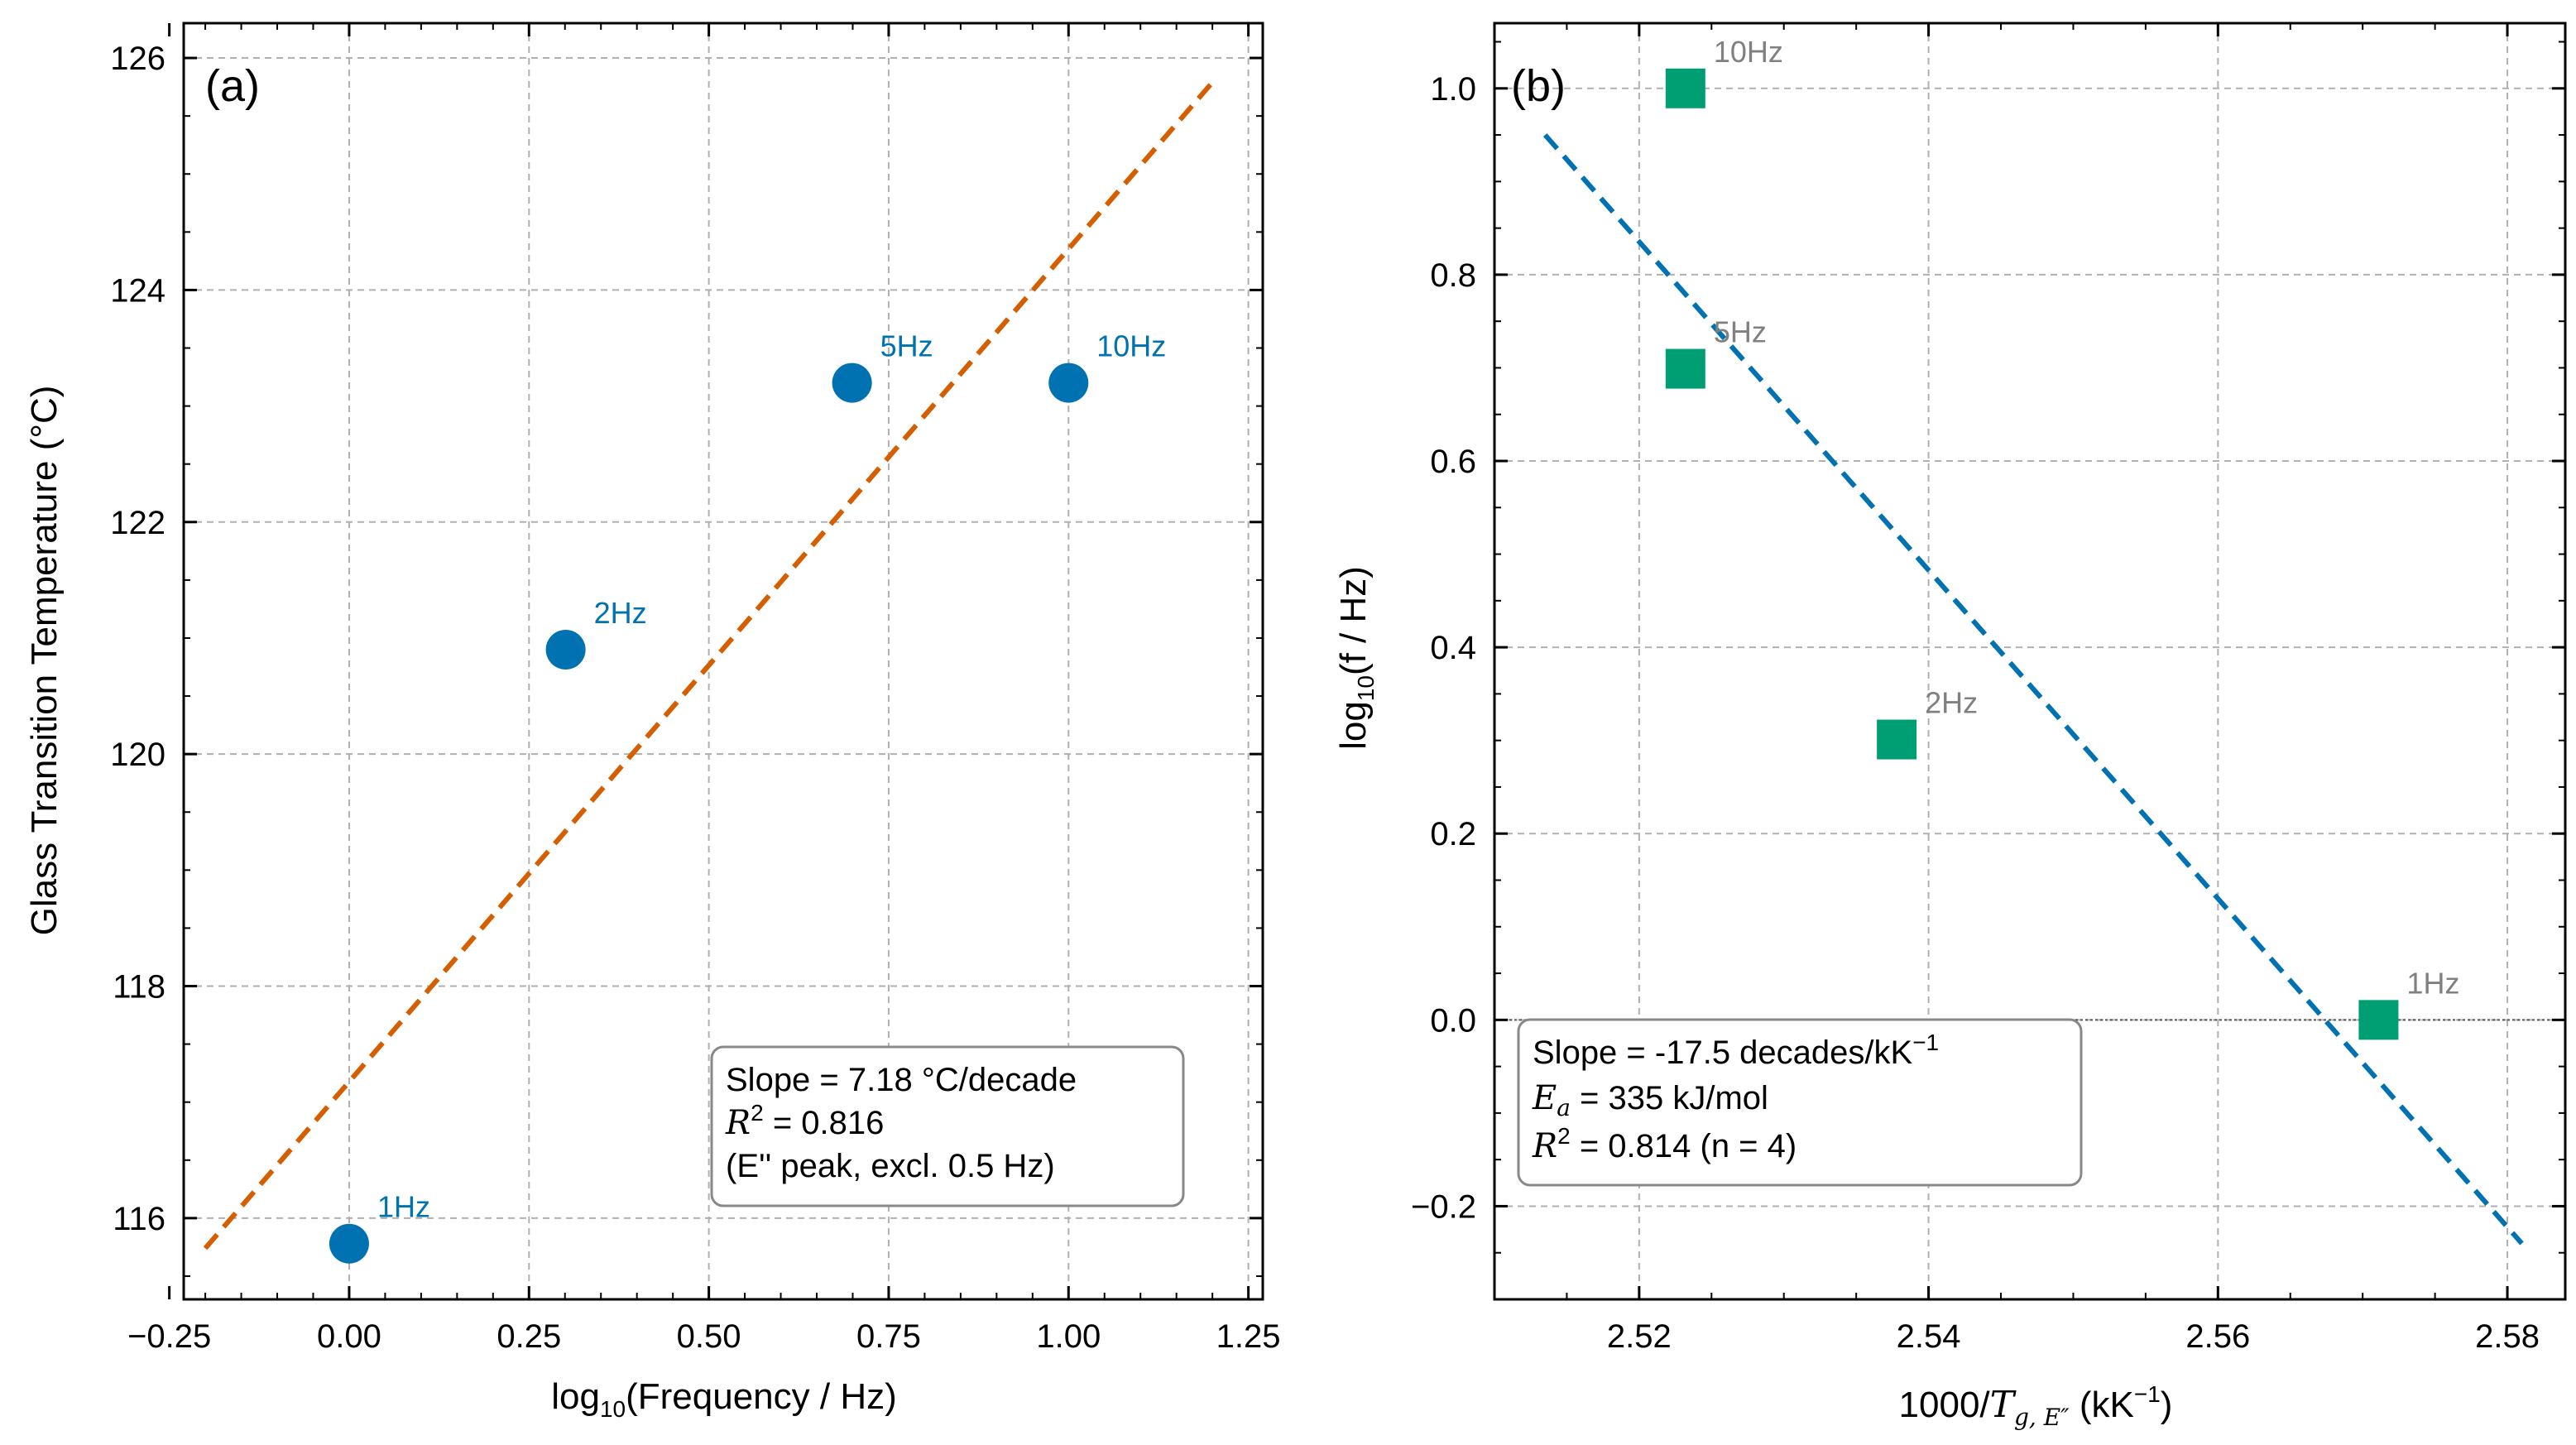 The height and width of the screenshot is (1445, 2576). Describe the element at coordinates (724, 1399) in the screenshot. I see `panel-a-xlabel: log10(Frequency / Hz)` at that location.